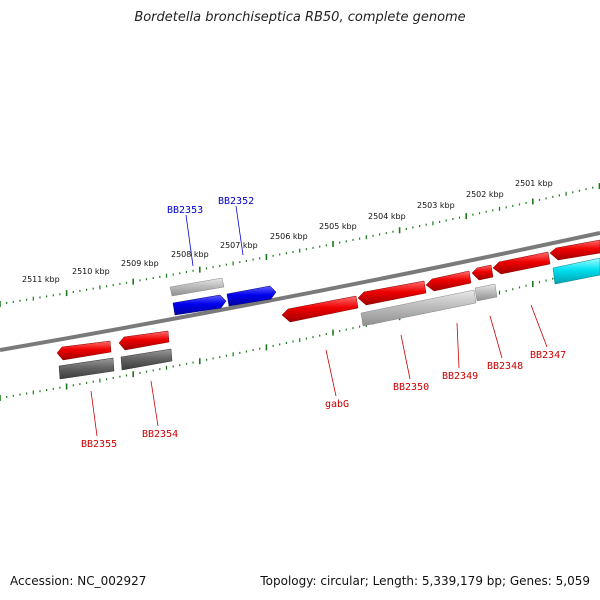  What do you see at coordinates (41, 279) in the screenshot?
I see `kbp-label: 2511 kbp` at bounding box center [41, 279].